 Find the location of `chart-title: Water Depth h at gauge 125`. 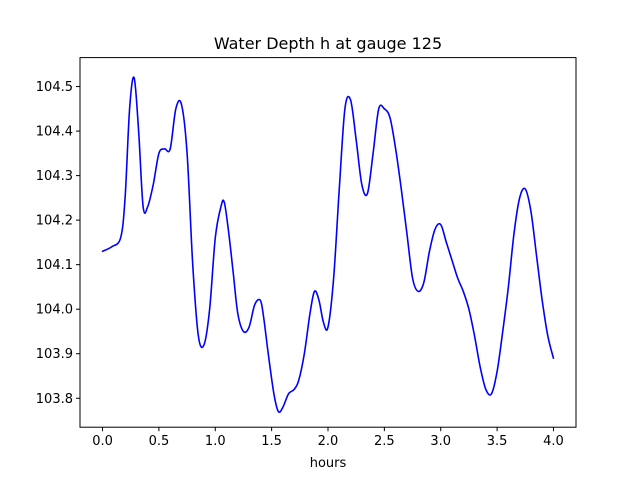

chart-title: Water Depth h at gauge 125 is located at coordinates (328, 43).